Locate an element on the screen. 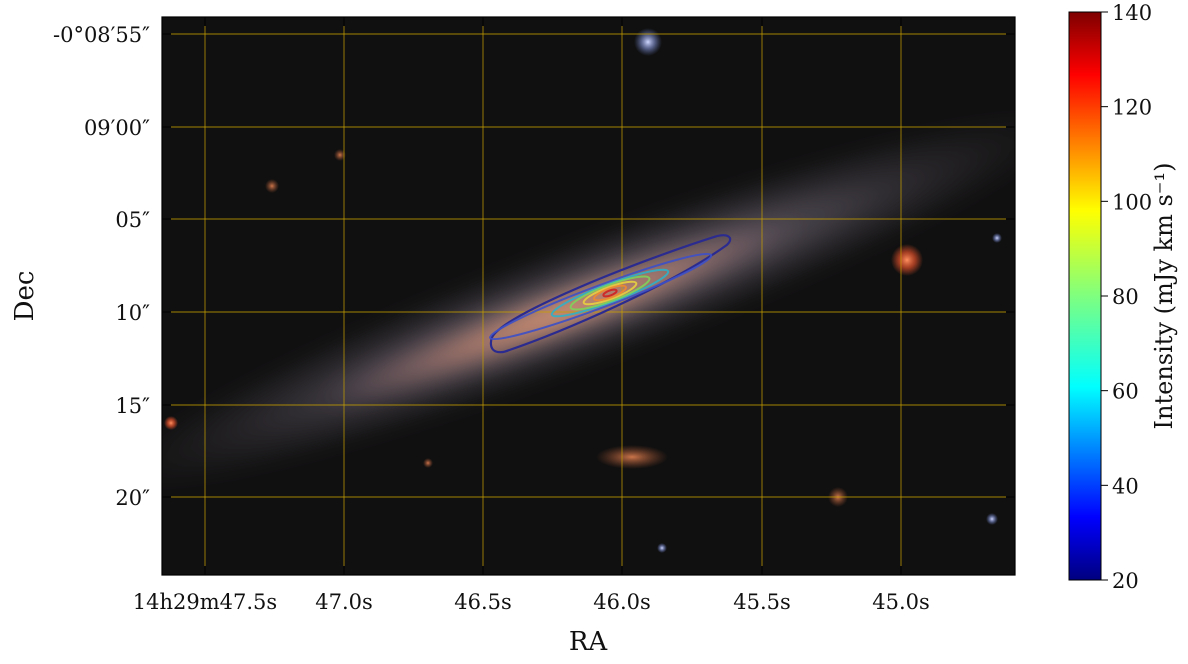 The height and width of the screenshot is (664, 1188). x-tick-label: 45.0s is located at coordinates (901, 602).